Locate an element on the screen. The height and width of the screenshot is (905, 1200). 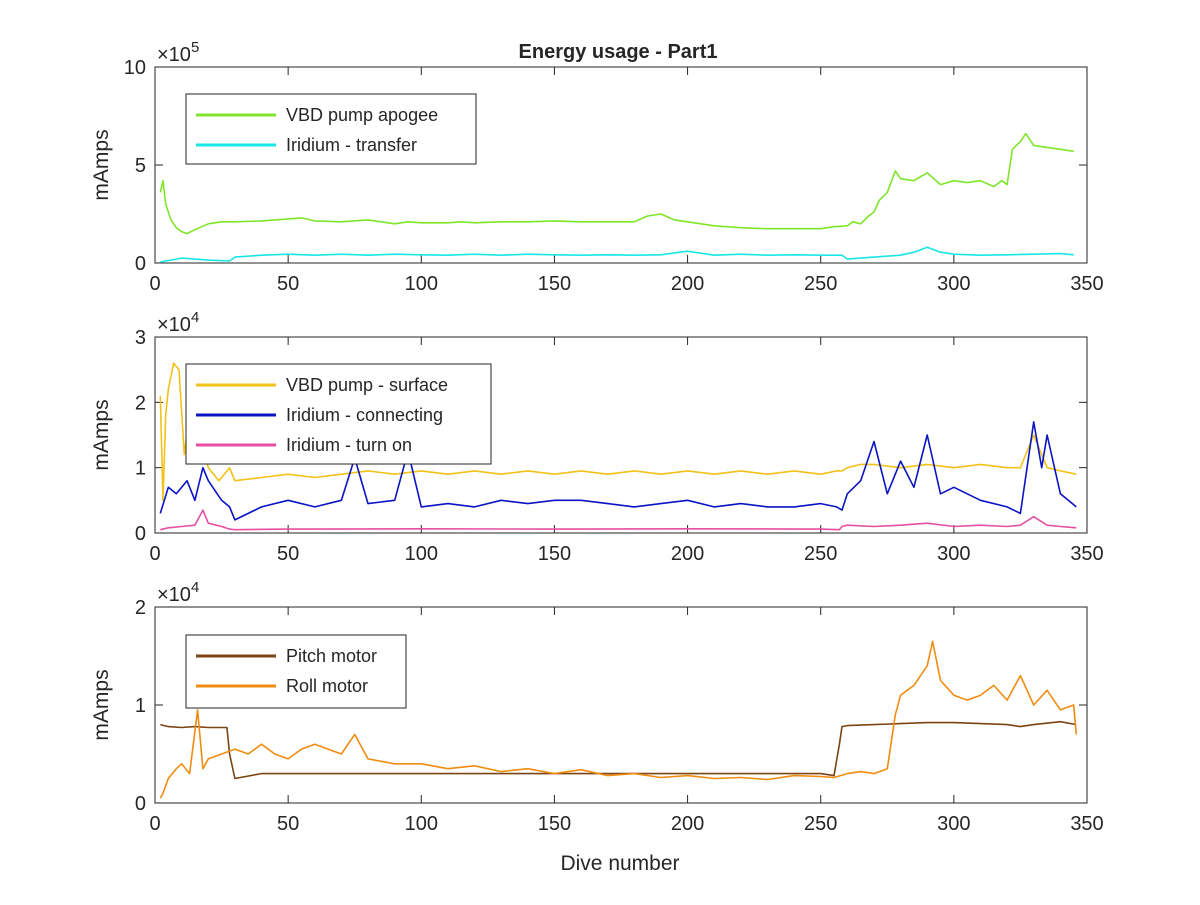
legend: Pitch motor Roll motor is located at coordinates (296, 671).